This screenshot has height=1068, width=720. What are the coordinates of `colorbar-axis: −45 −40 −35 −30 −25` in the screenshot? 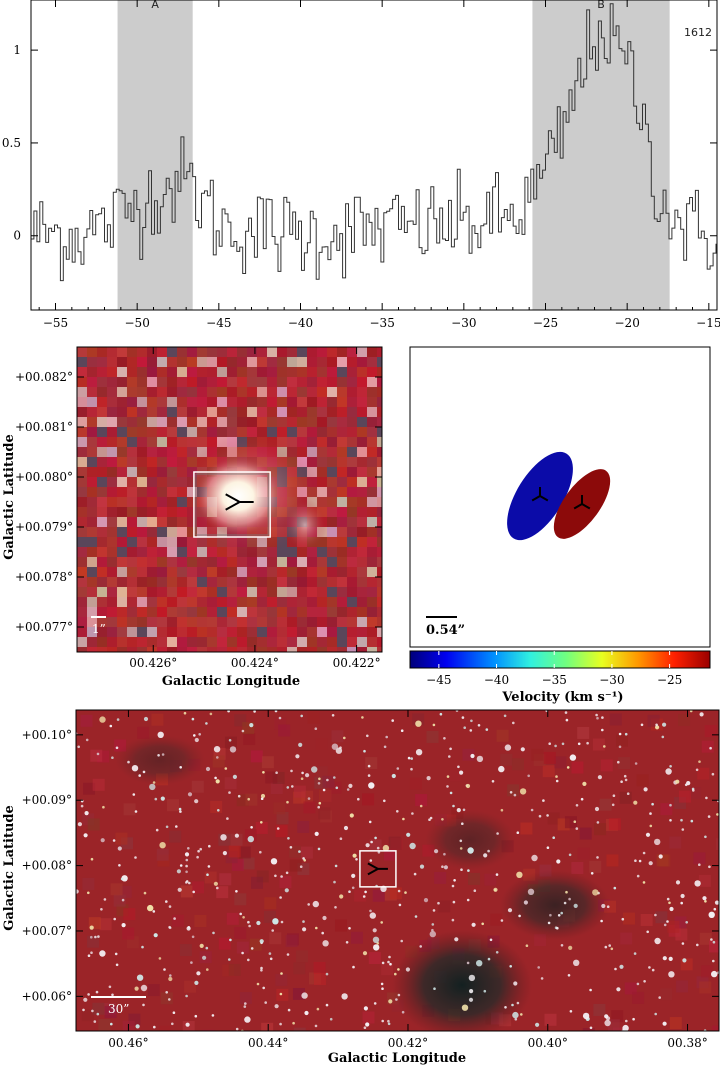 It's located at (554, 669).